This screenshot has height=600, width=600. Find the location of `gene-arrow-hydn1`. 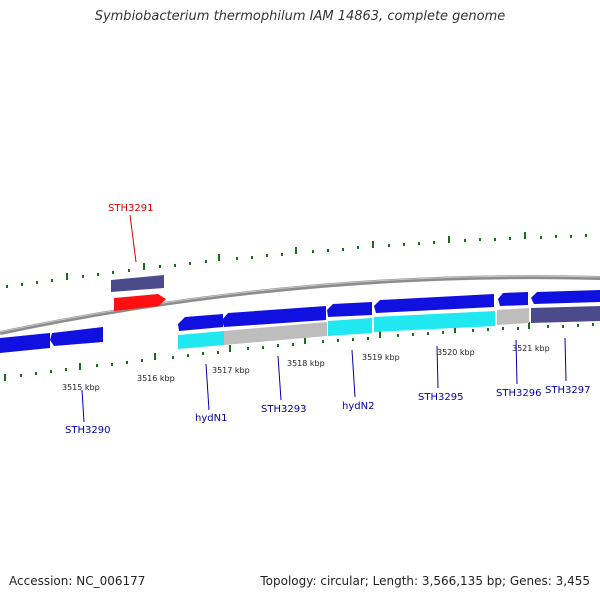

gene-arrow-hydn1 is located at coordinates (200, 322).